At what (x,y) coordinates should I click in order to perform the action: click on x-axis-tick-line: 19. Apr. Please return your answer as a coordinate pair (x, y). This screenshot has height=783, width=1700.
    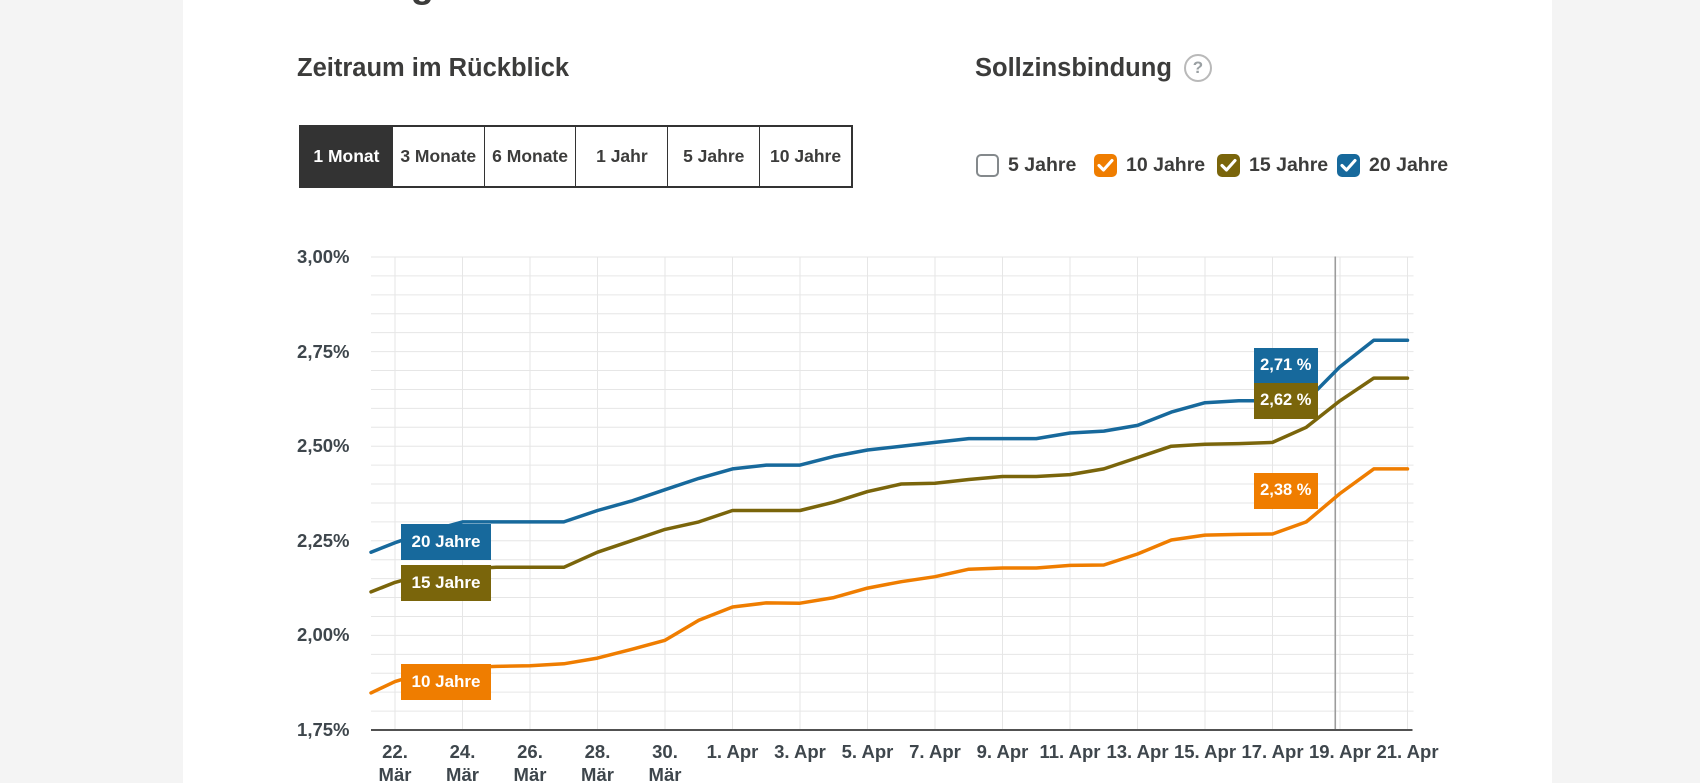
    Looking at the image, I should click on (1340, 751).